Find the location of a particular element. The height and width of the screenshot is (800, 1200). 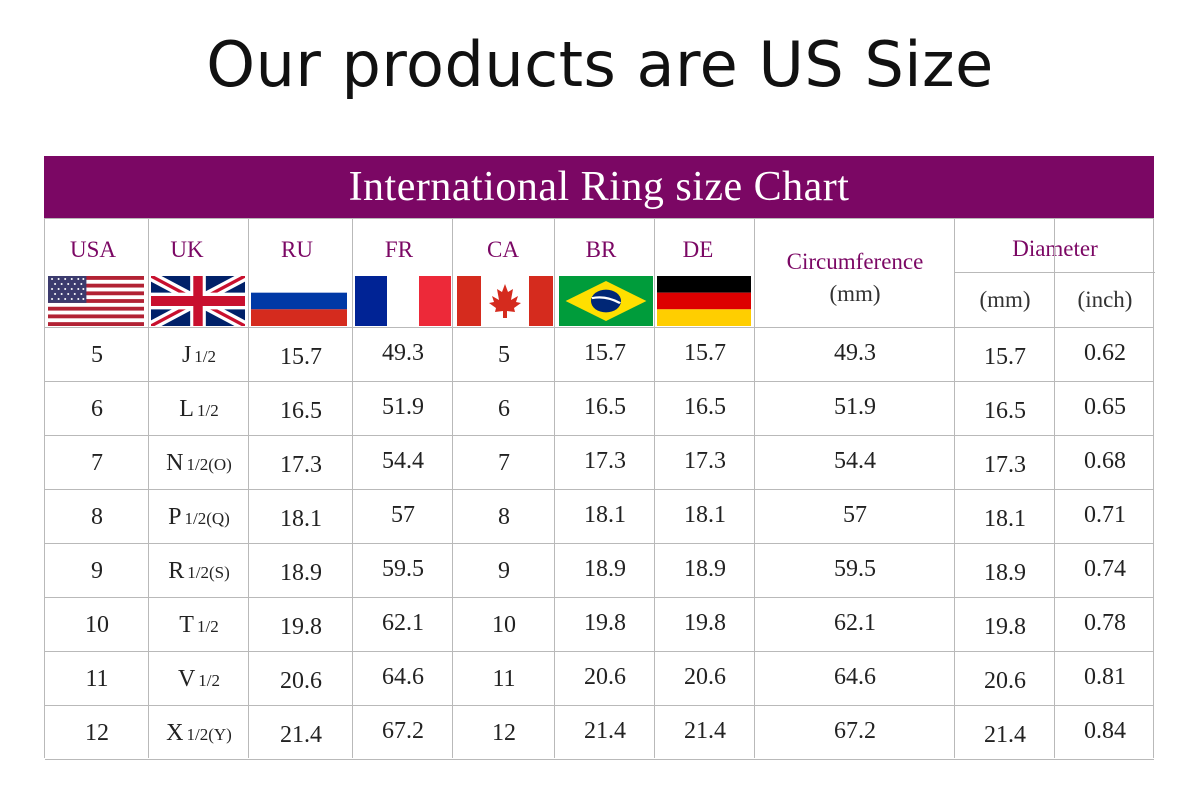

cell-br: 20.6 is located at coordinates (605, 677).